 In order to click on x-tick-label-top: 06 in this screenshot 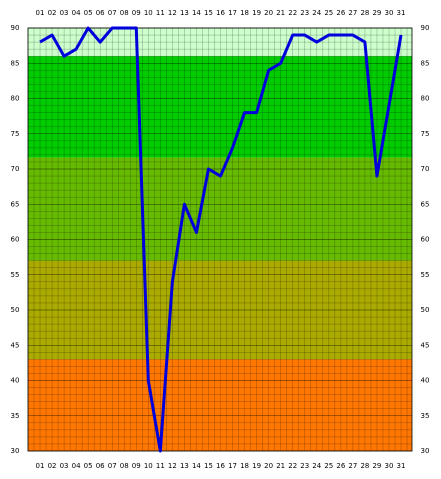, I will do `click(100, 13)`.